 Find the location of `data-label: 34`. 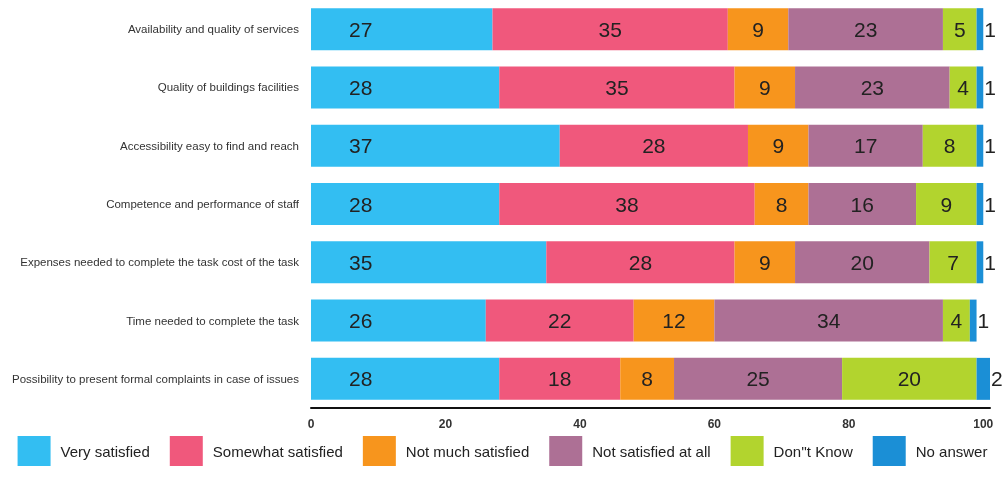

data-label: 34 is located at coordinates (828, 321).